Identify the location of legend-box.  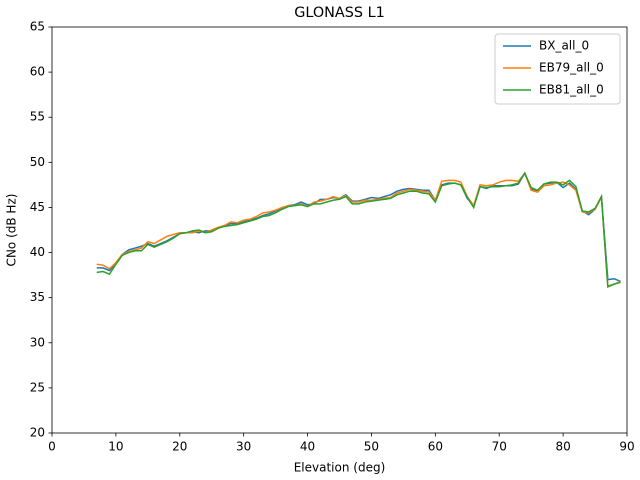
(557, 69).